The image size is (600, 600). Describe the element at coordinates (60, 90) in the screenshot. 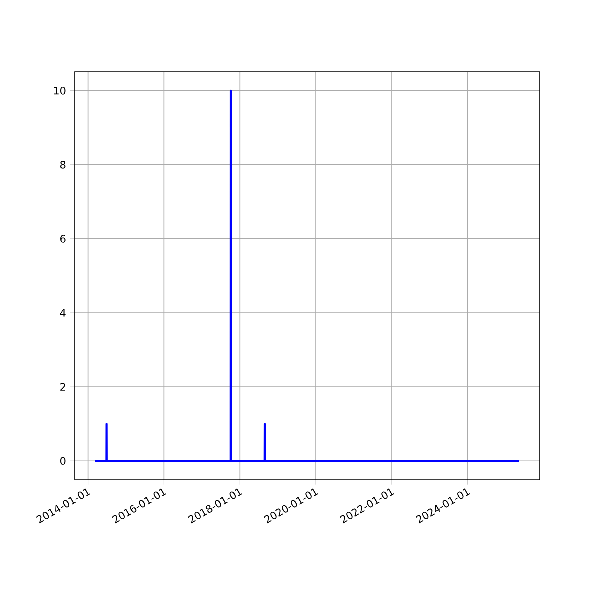

I see `y-tick-label: 10` at that location.